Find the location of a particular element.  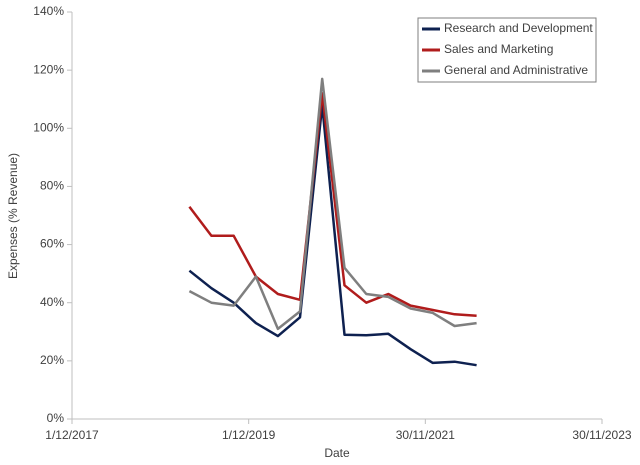

x-tick-label: 30/11/2023 is located at coordinates (601, 435).